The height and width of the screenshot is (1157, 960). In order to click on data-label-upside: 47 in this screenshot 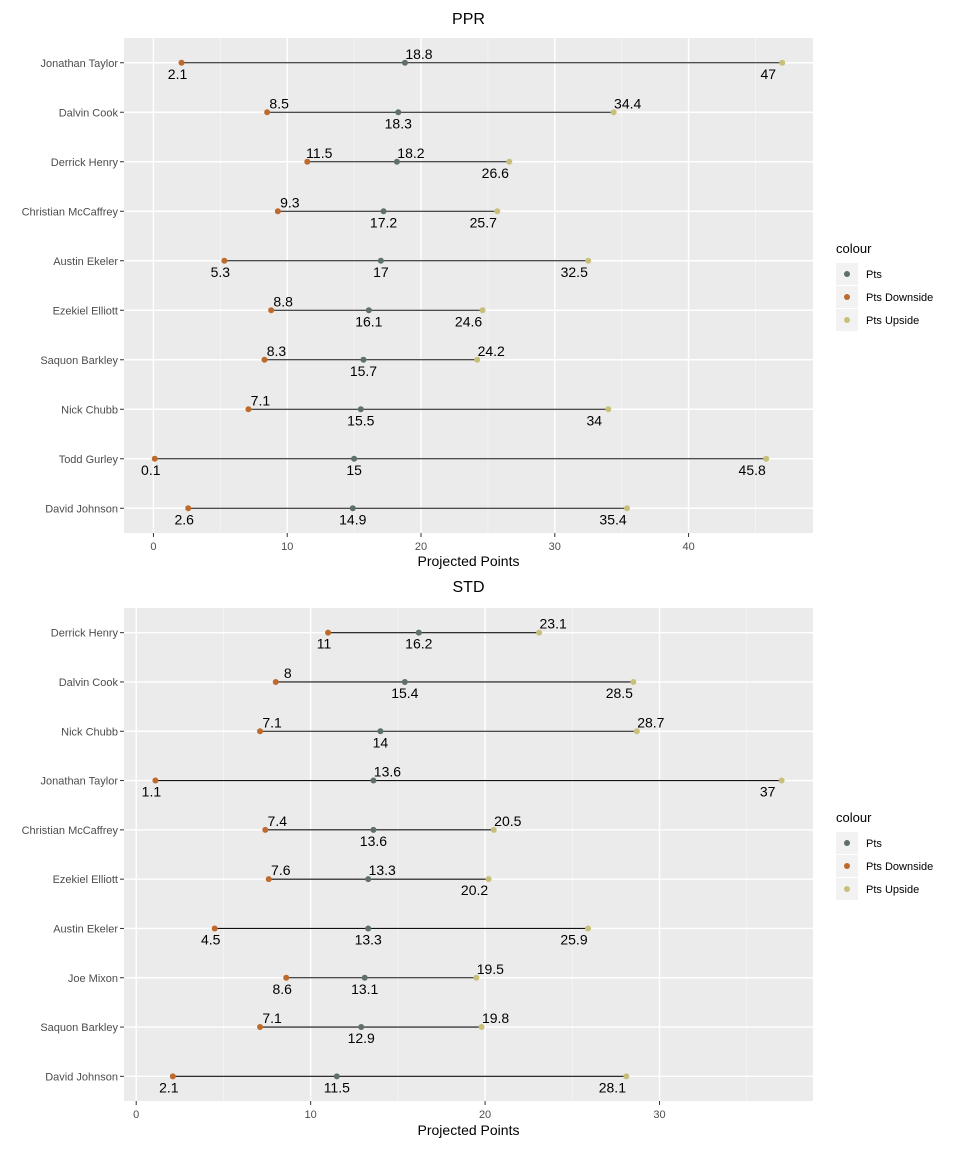, I will do `click(768, 74)`.